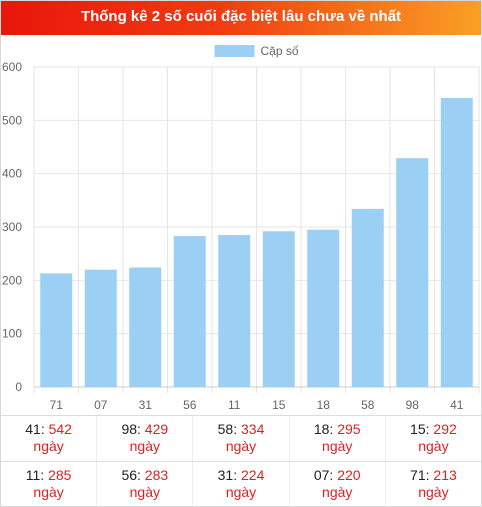 The height and width of the screenshot is (507, 482). I want to click on x-tick-label: 58, so click(368, 405).